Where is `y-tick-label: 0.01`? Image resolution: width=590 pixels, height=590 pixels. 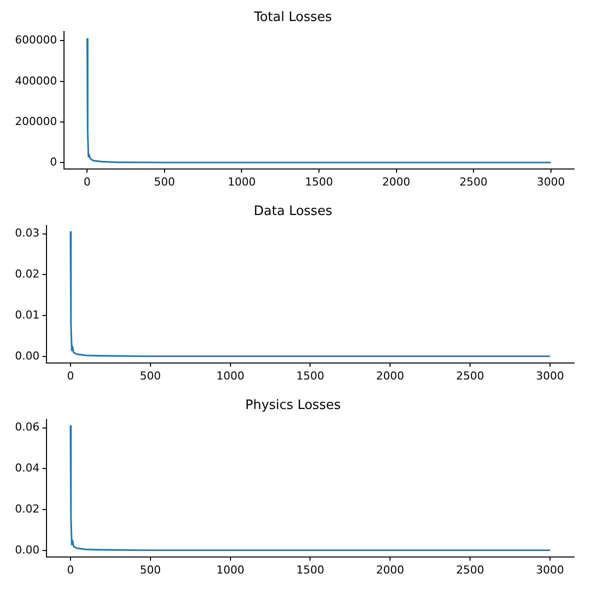
y-tick-label: 0.01 is located at coordinates (27, 315).